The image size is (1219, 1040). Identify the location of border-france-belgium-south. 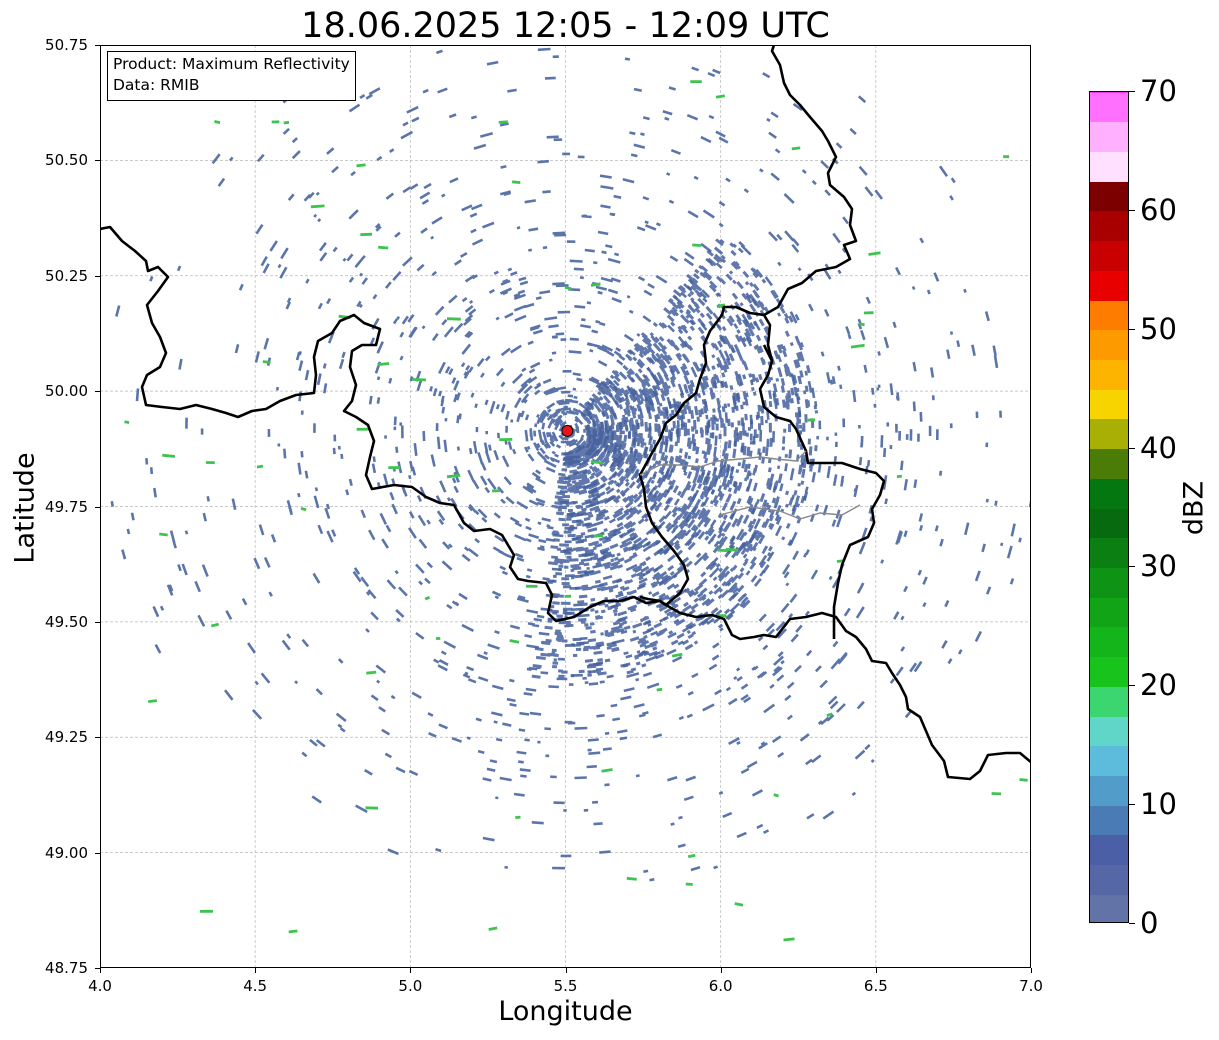
(653, 601).